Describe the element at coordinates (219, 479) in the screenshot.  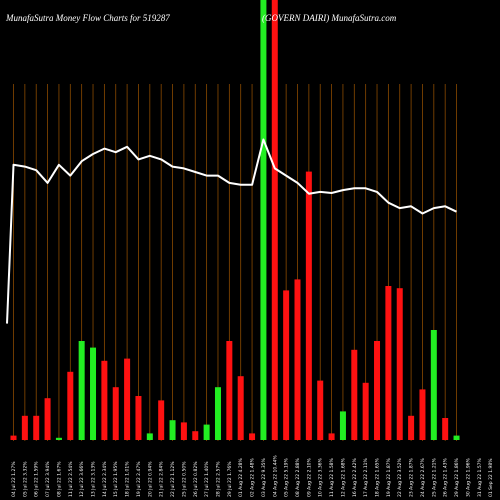
I see `x-tick-label: 28 Jul 22 2.57%` at that location.